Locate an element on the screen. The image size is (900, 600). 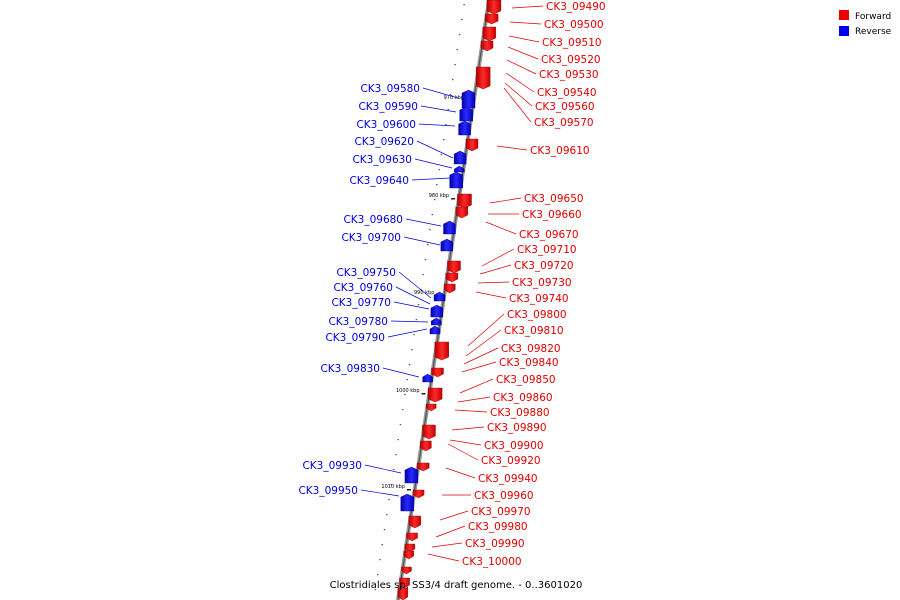
forward-gene-label: CK3_09880 is located at coordinates (520, 413).